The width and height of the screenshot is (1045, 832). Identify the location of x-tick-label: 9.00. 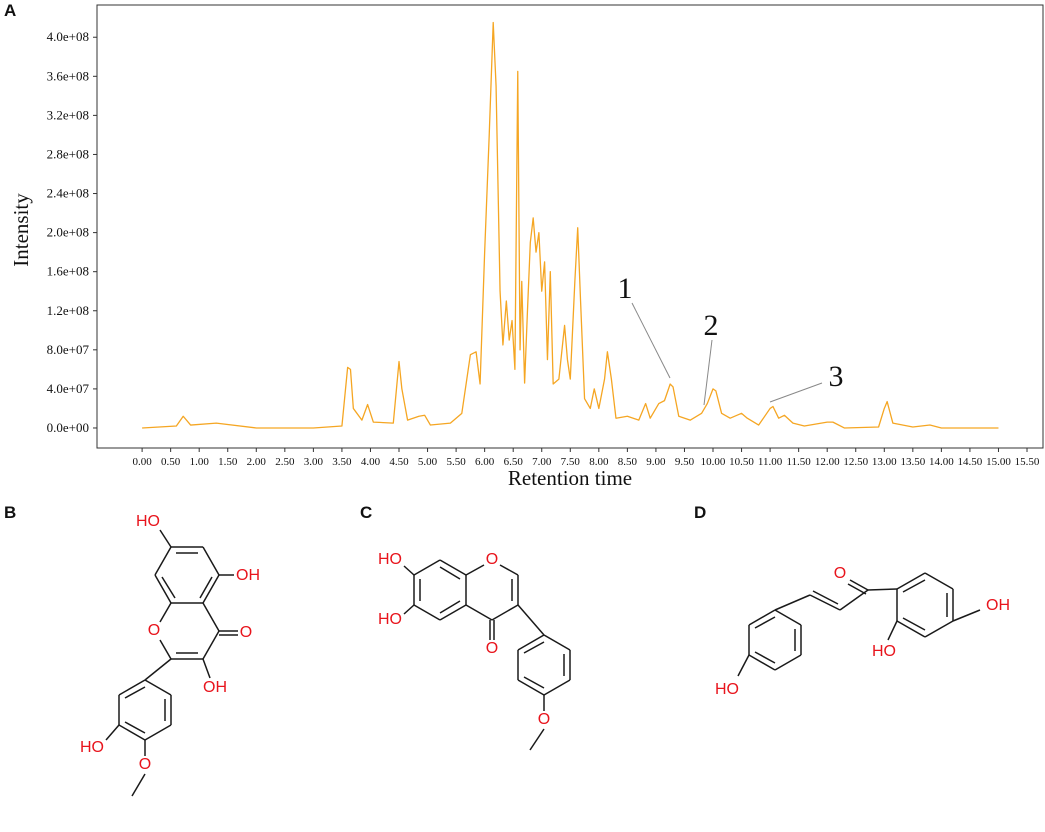
(656, 462).